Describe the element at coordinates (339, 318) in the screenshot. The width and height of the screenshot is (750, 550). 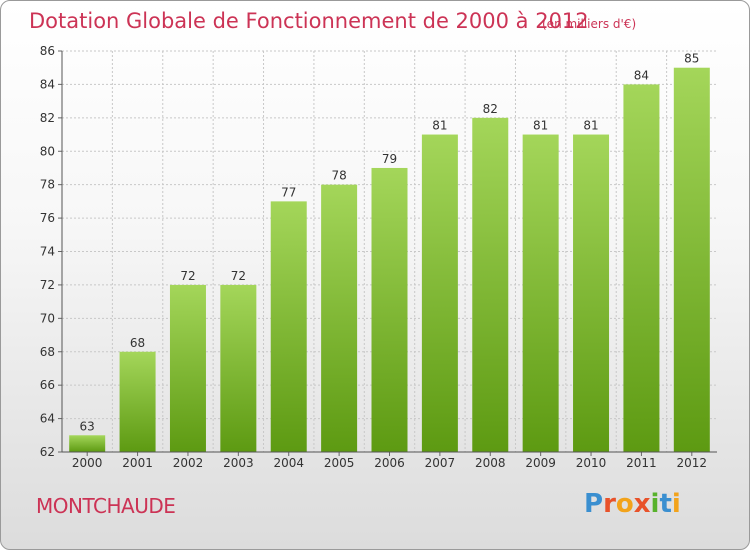
I see `bar-2005` at that location.